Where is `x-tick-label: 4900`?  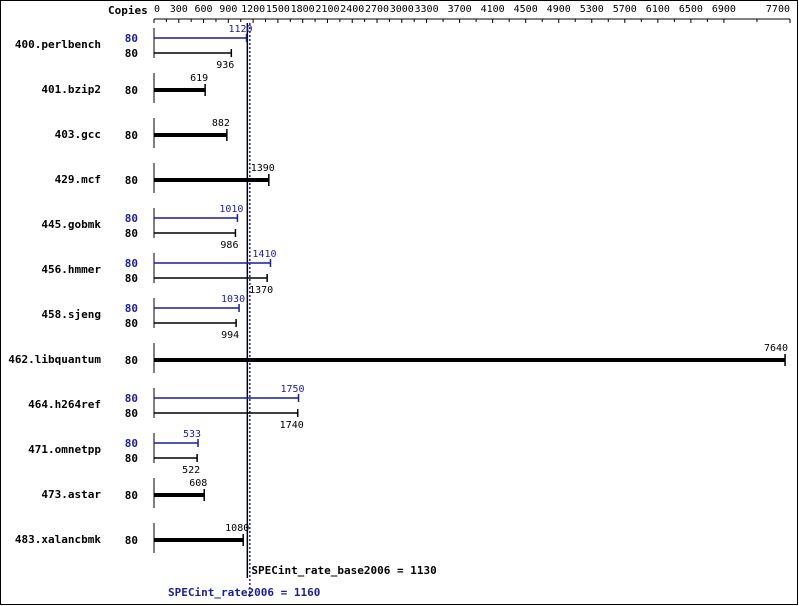
x-tick-label: 4900 is located at coordinates (559, 9).